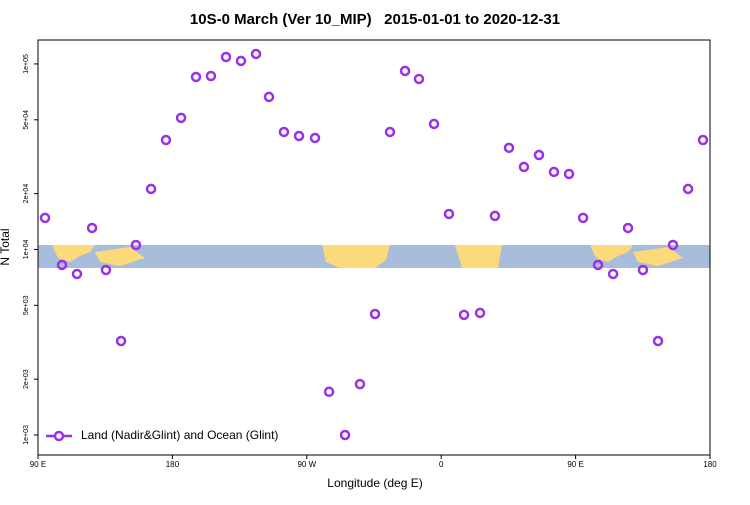  I want to click on map-band, so click(374, 256).